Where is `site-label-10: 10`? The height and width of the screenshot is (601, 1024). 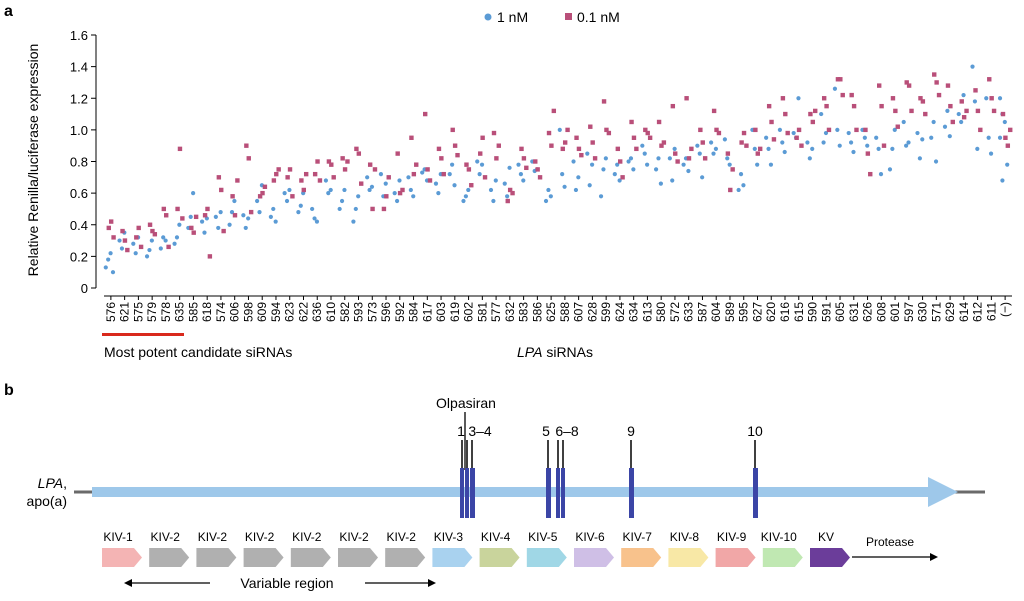 site-label-10: 10 is located at coordinates (755, 431).